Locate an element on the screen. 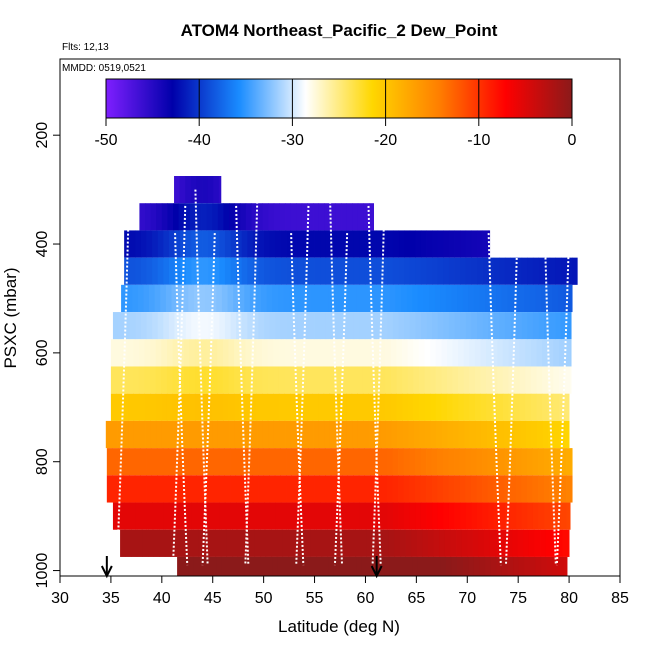  y-tick-label: 800 is located at coordinates (42, 461).